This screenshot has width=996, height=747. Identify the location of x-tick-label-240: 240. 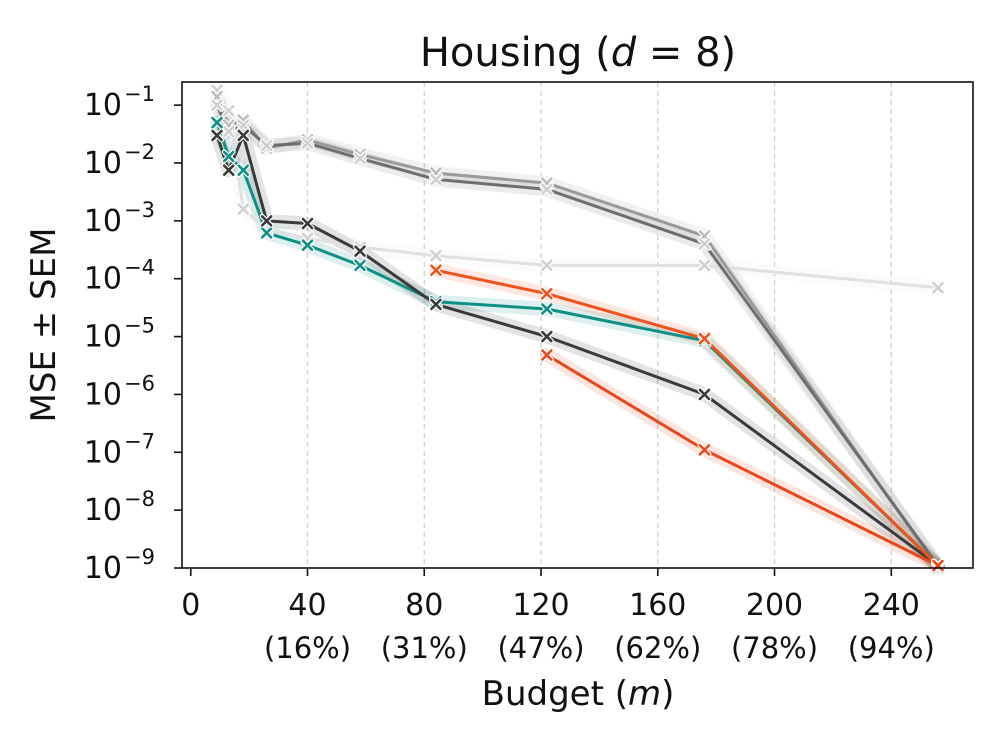
(891, 605).